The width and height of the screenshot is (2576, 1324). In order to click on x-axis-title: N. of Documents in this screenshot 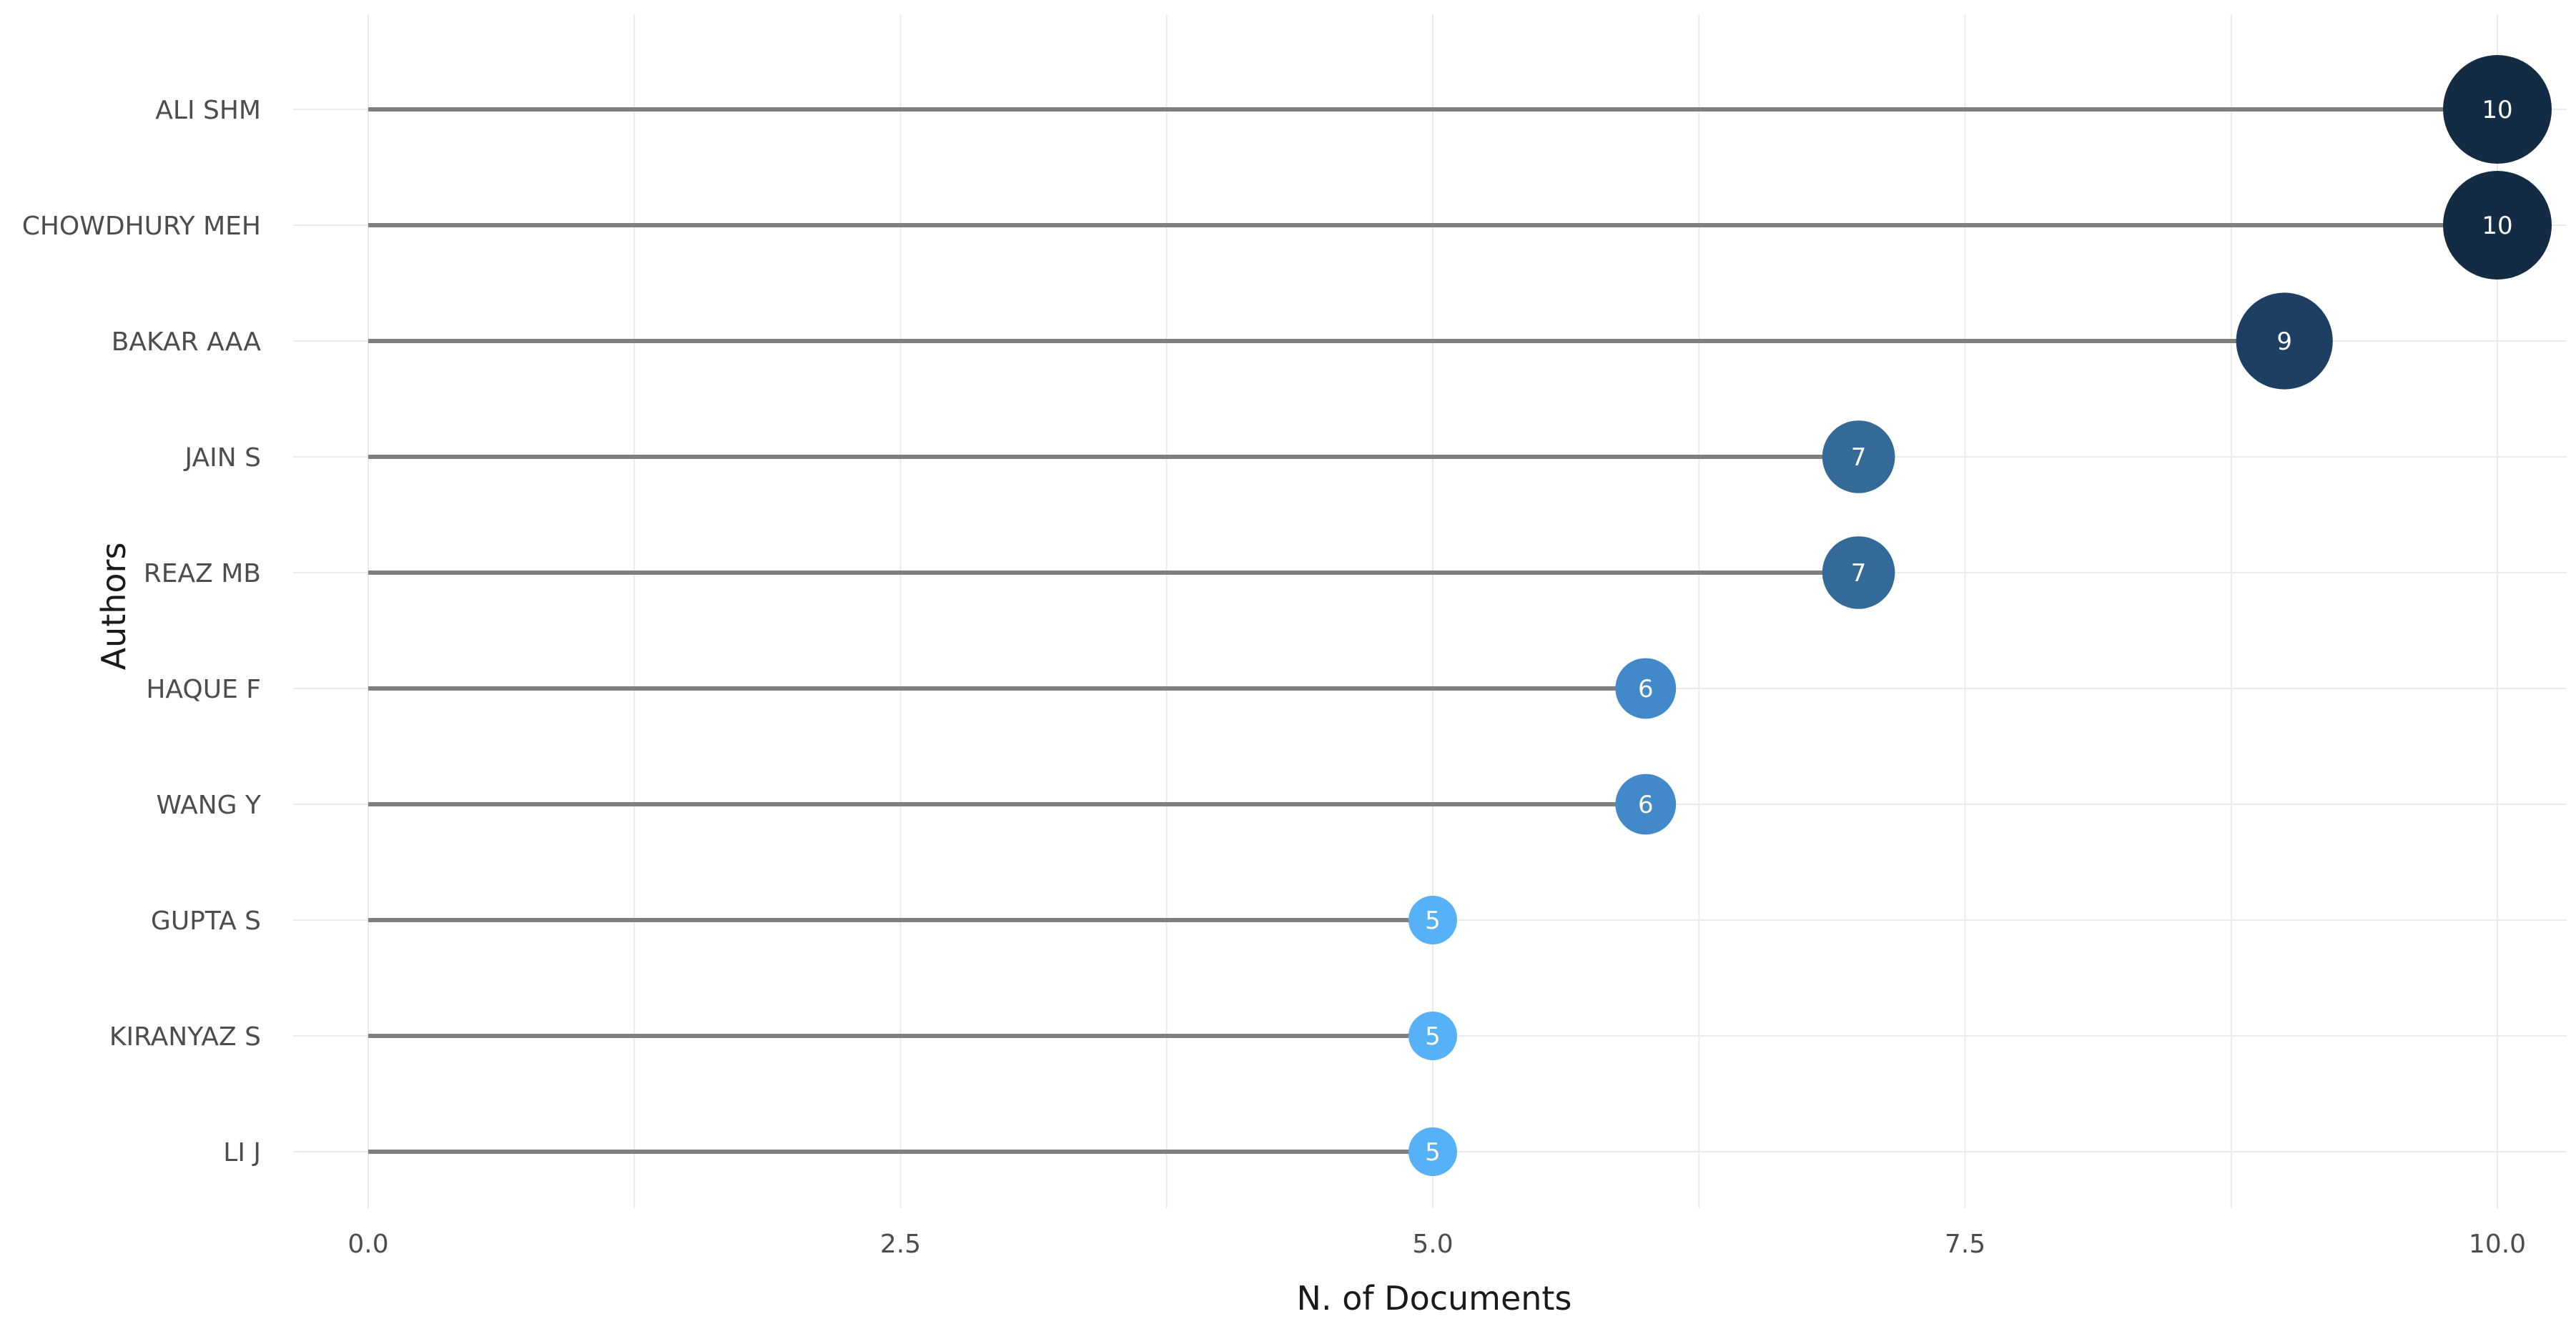, I will do `click(1434, 1298)`.